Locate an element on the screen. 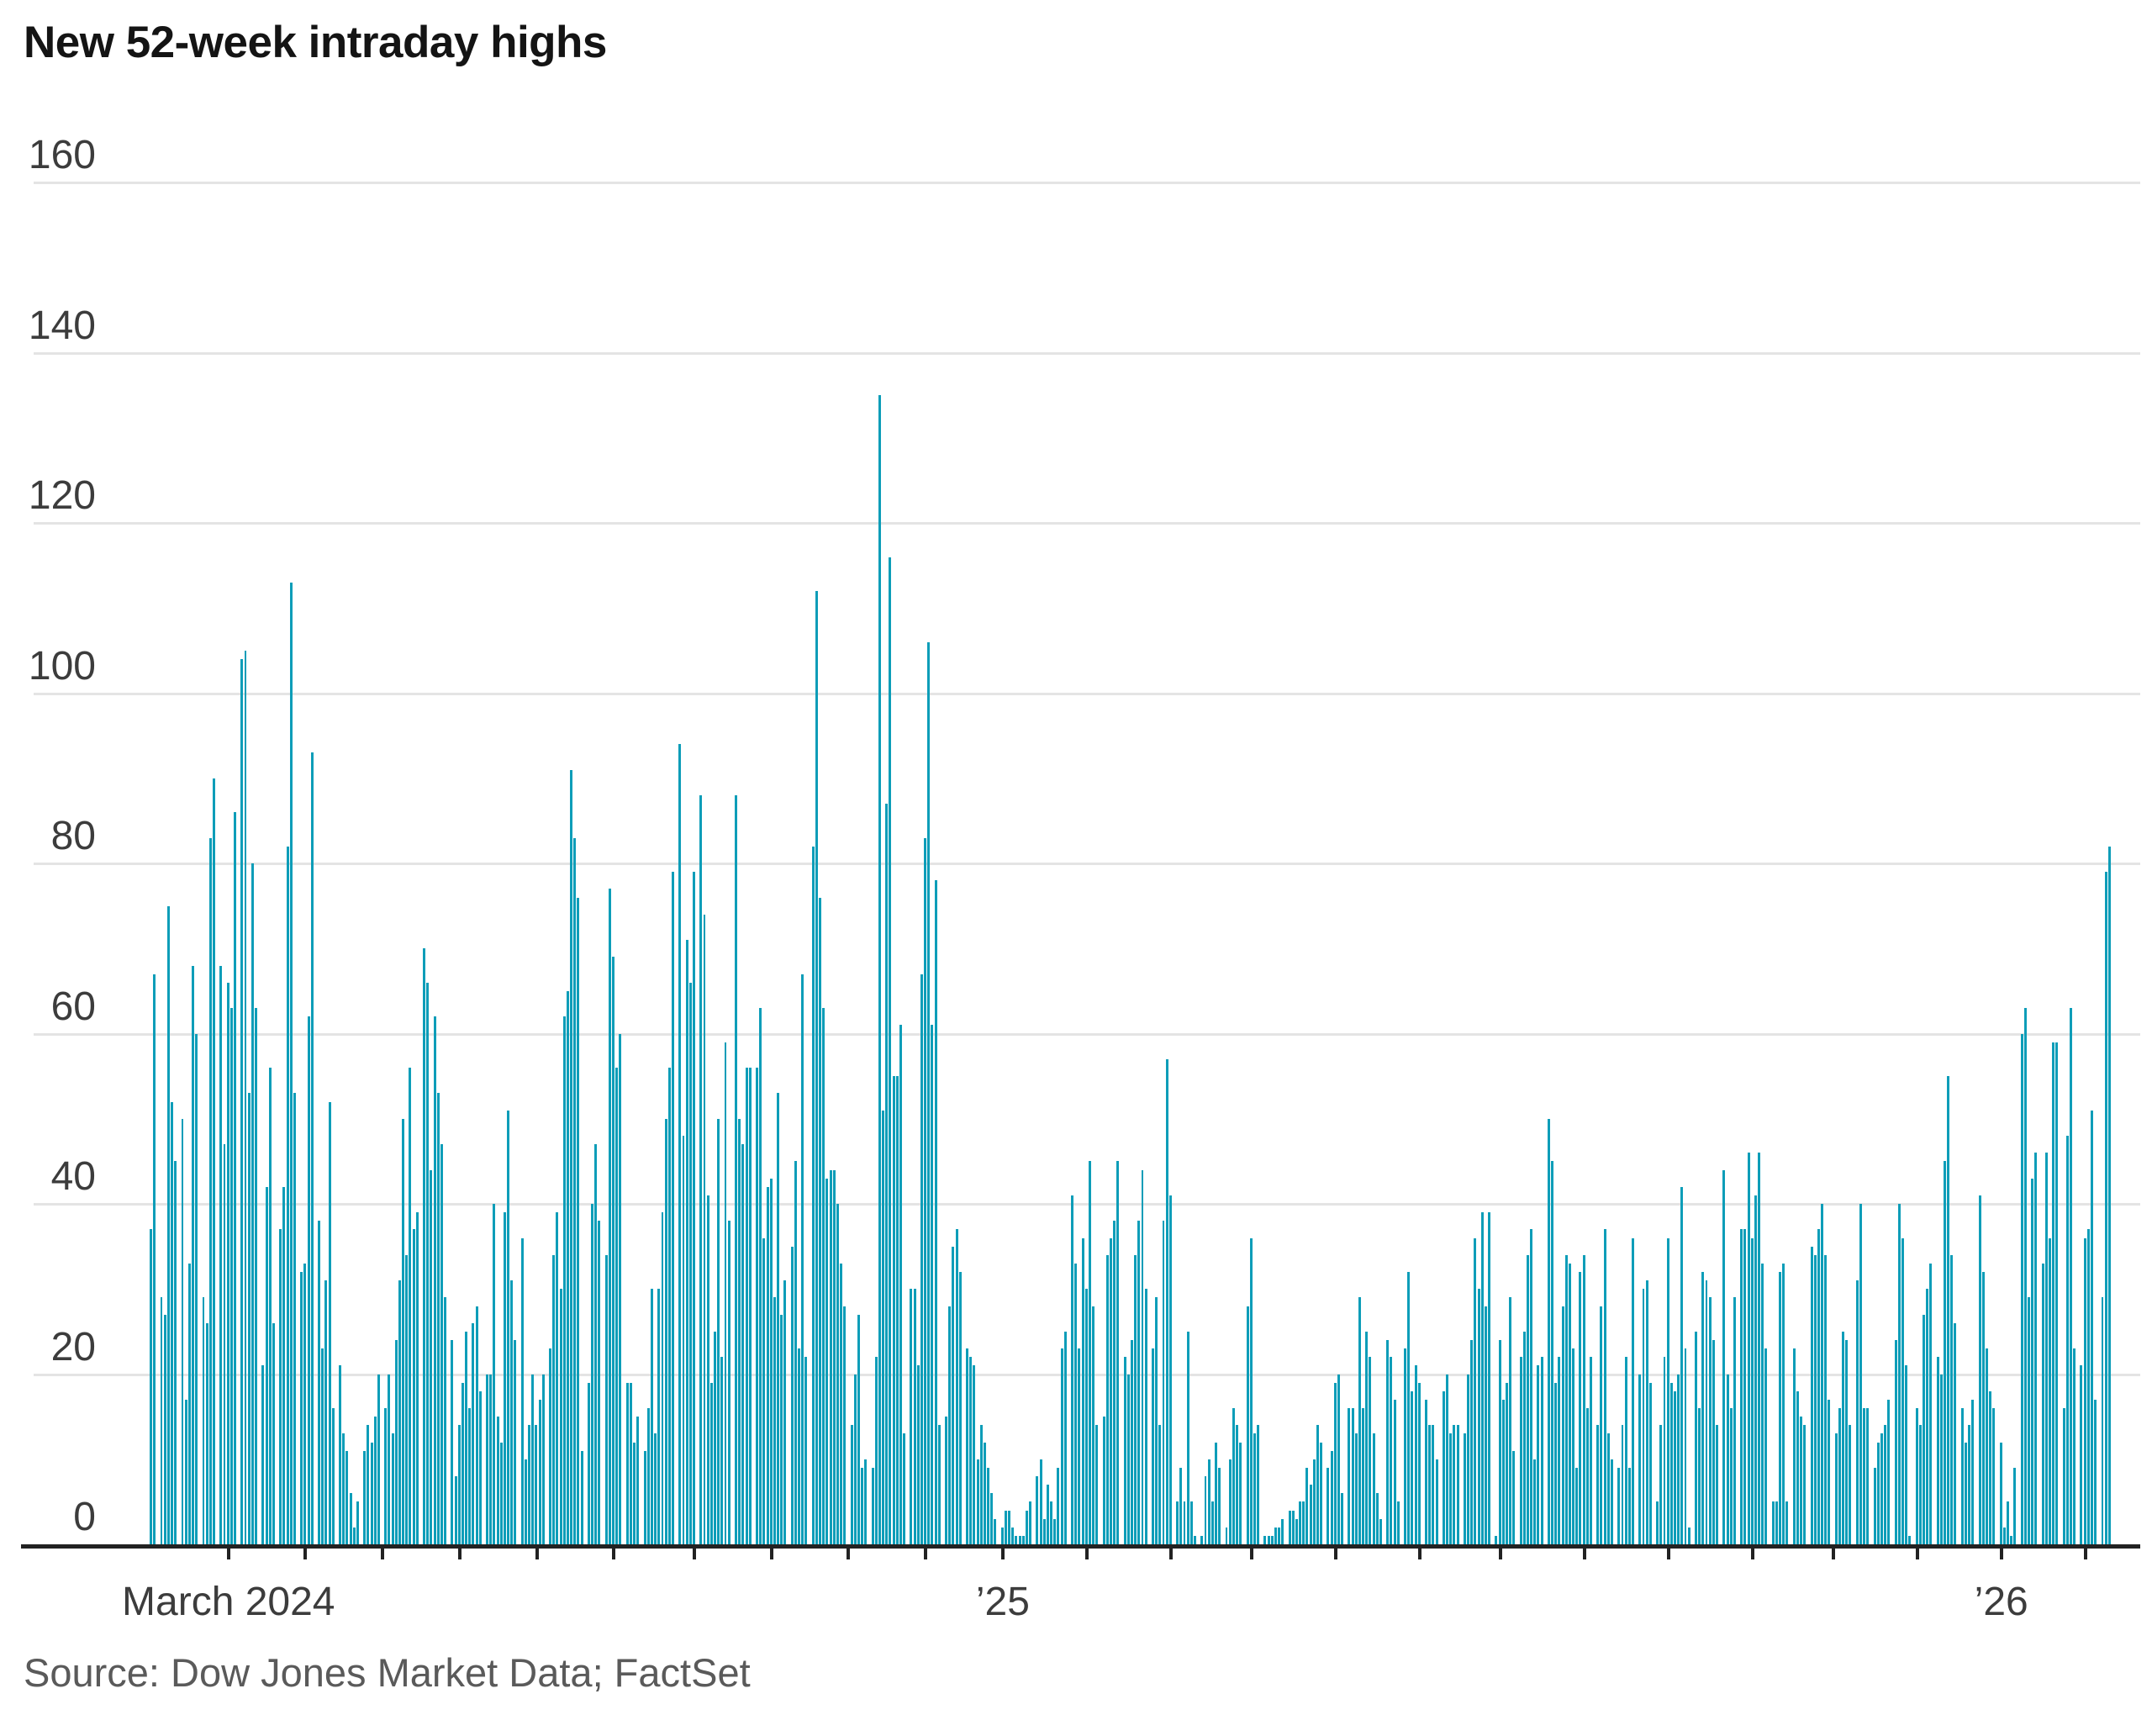 This screenshot has height=1736, width=2152. y-tick-label: 0 is located at coordinates (84, 1517).